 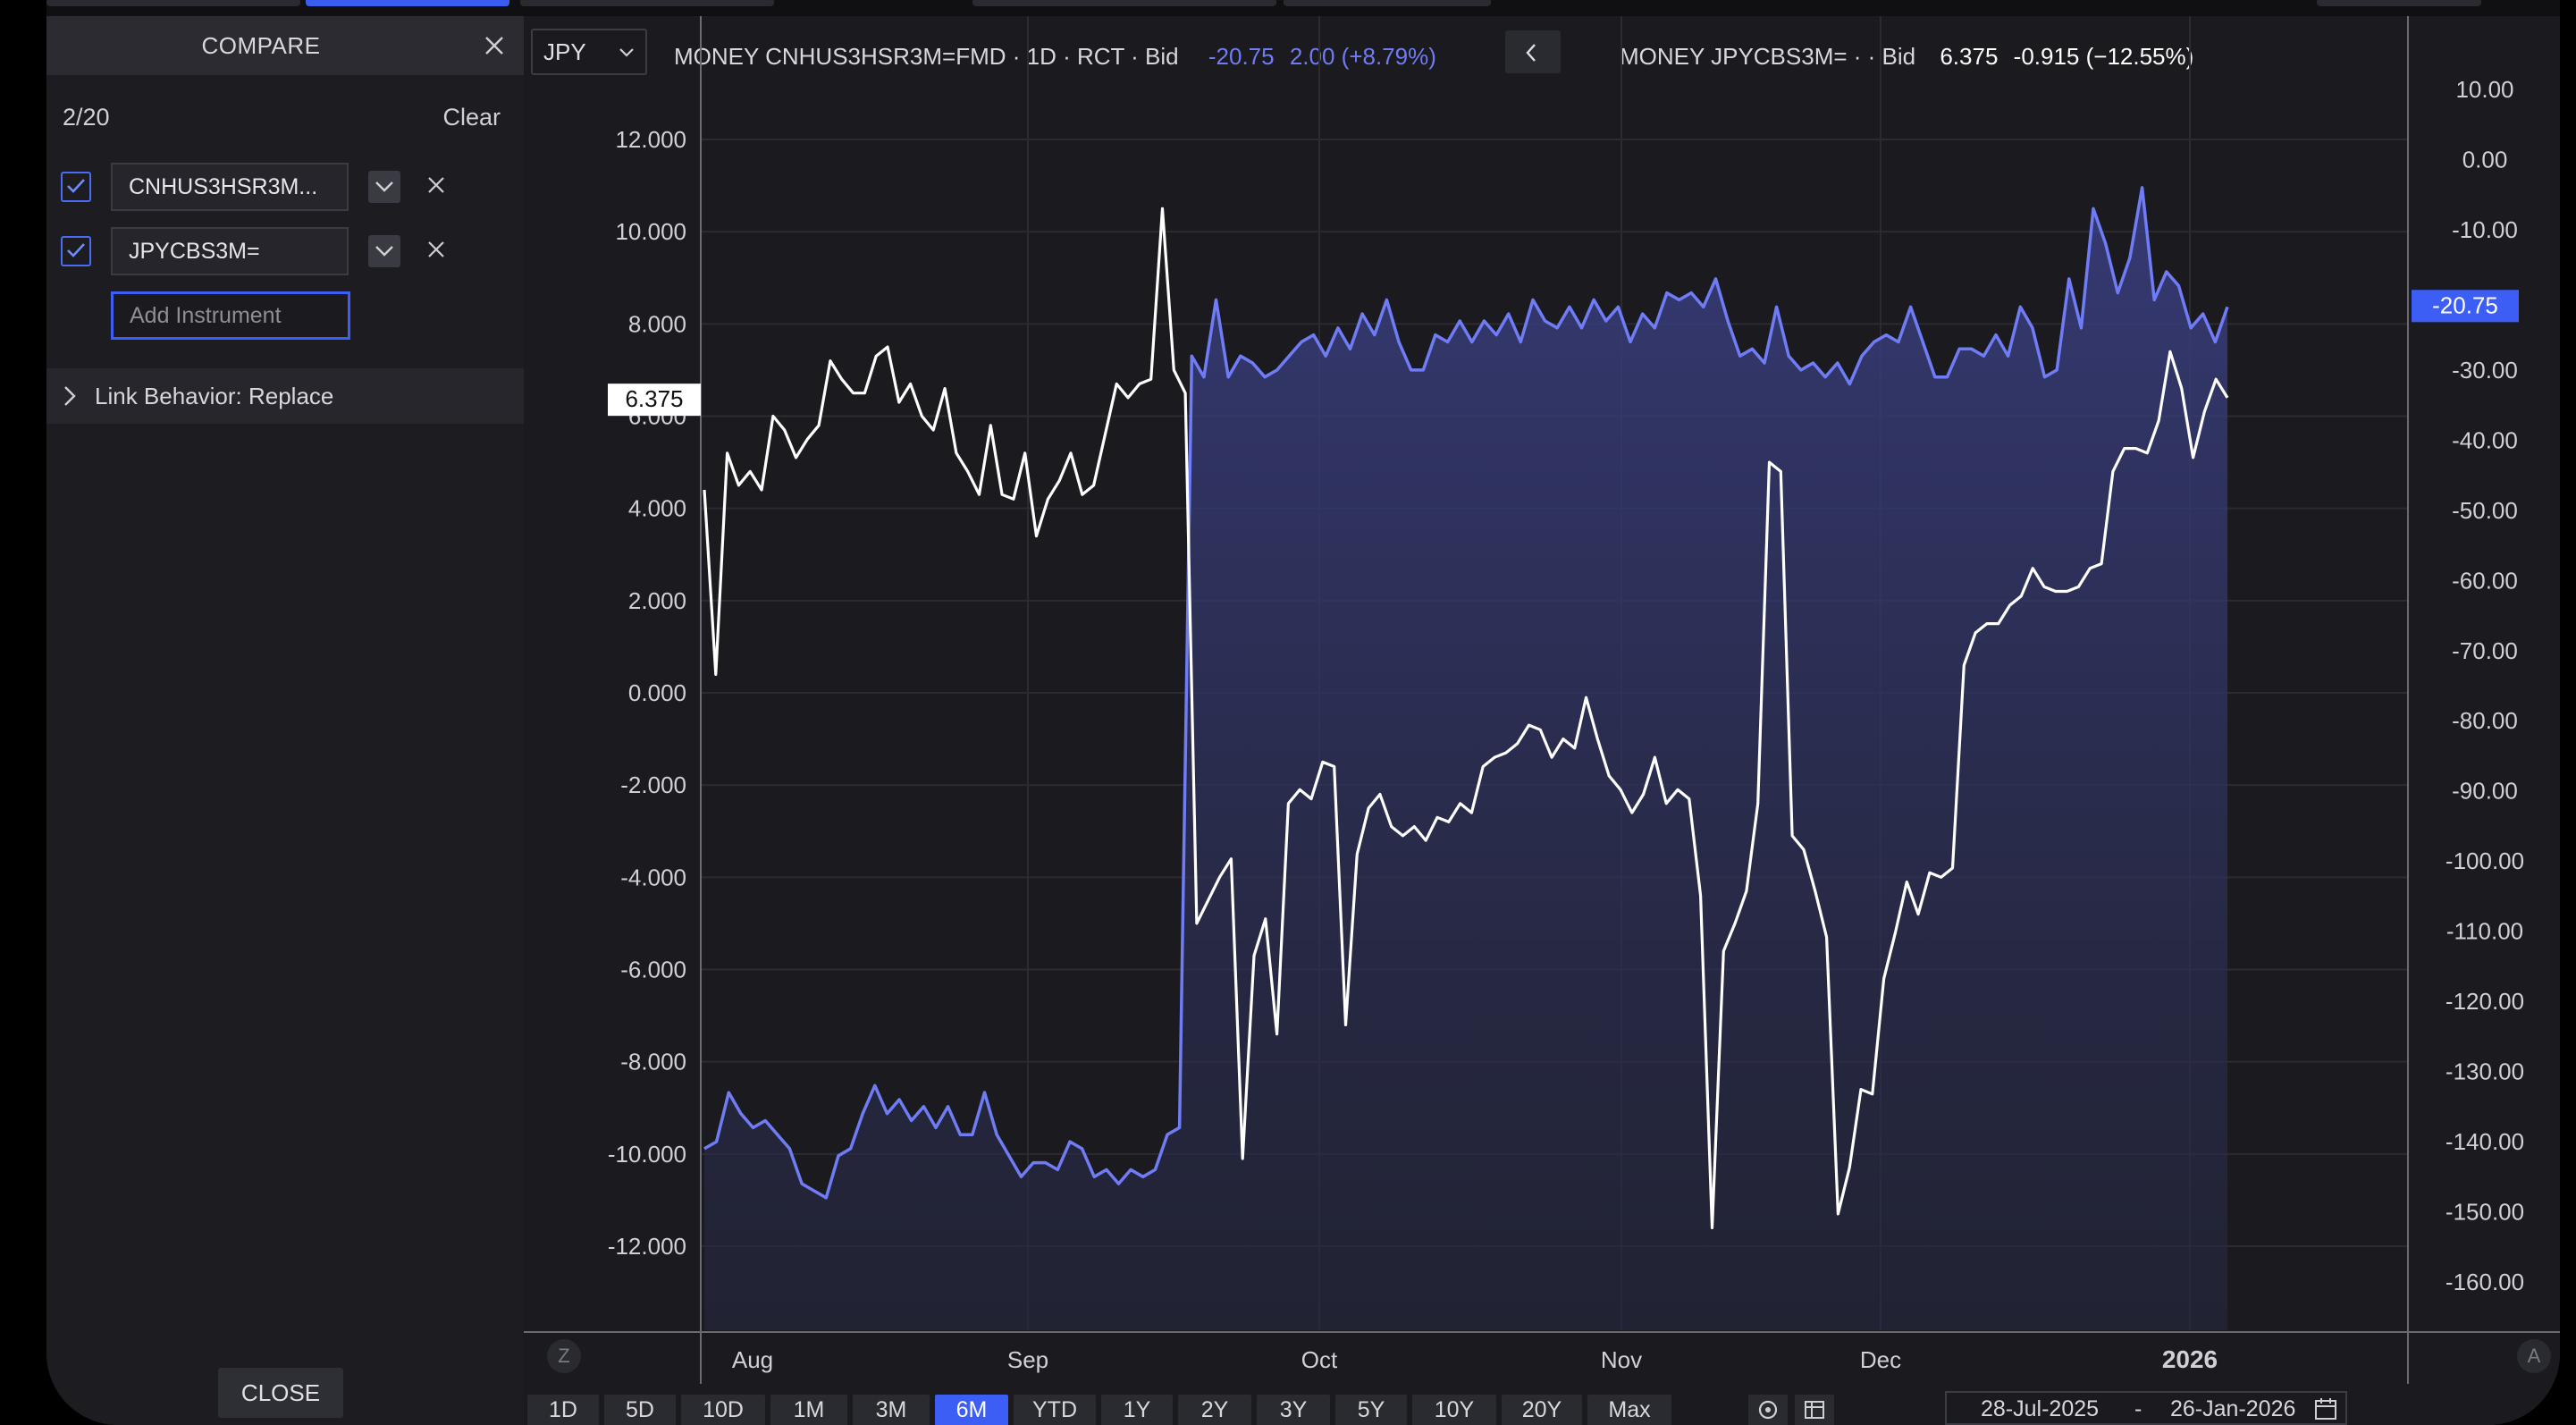 What do you see at coordinates (2485, 1141) in the screenshot?
I see `y-right-tick-label: -140.00` at bounding box center [2485, 1141].